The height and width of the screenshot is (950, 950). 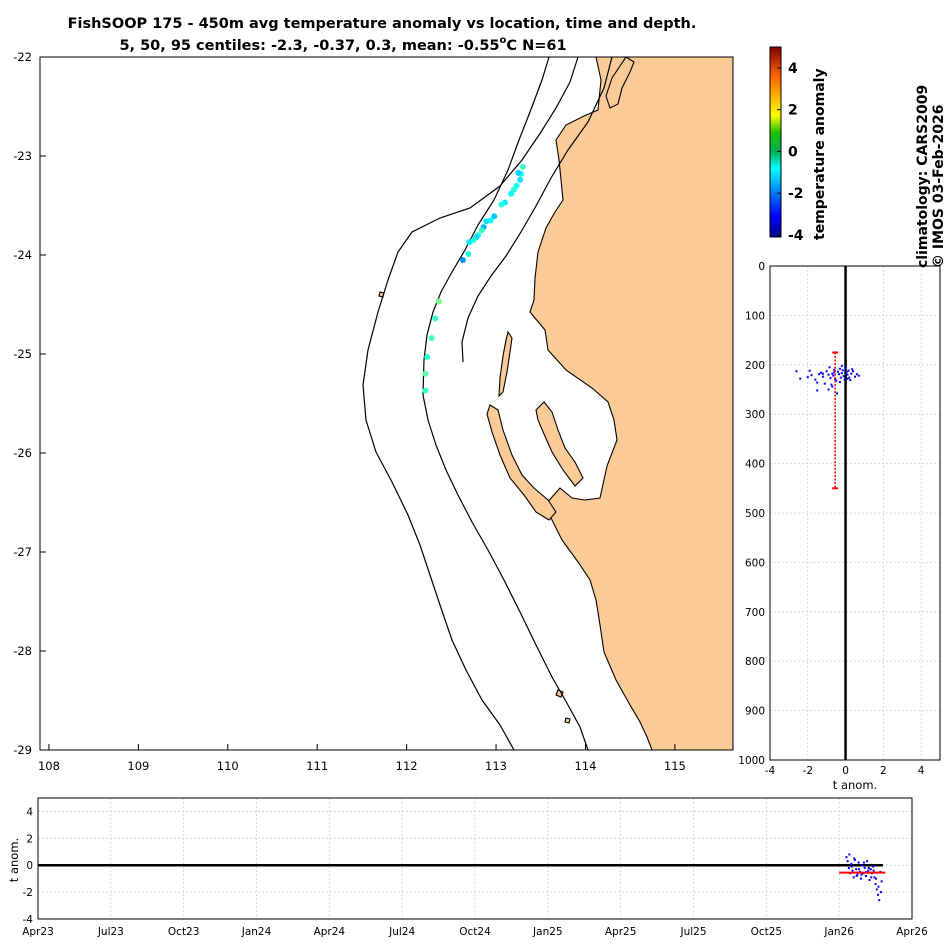 What do you see at coordinates (29, 839) in the screenshot?
I see `ts-ytick-label: 2` at bounding box center [29, 839].